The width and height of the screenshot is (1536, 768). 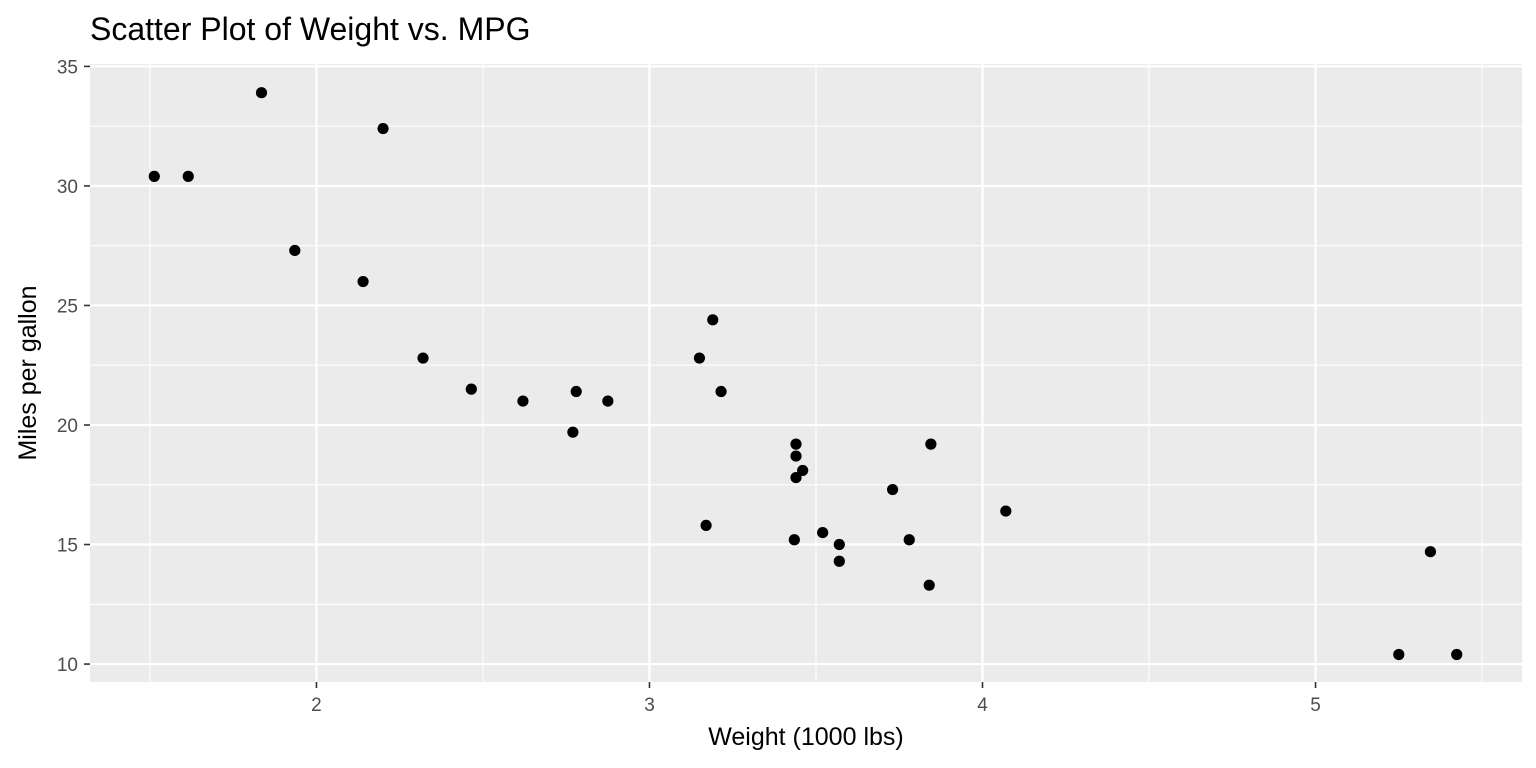 I want to click on y-tick-label: 20, so click(x=67, y=426).